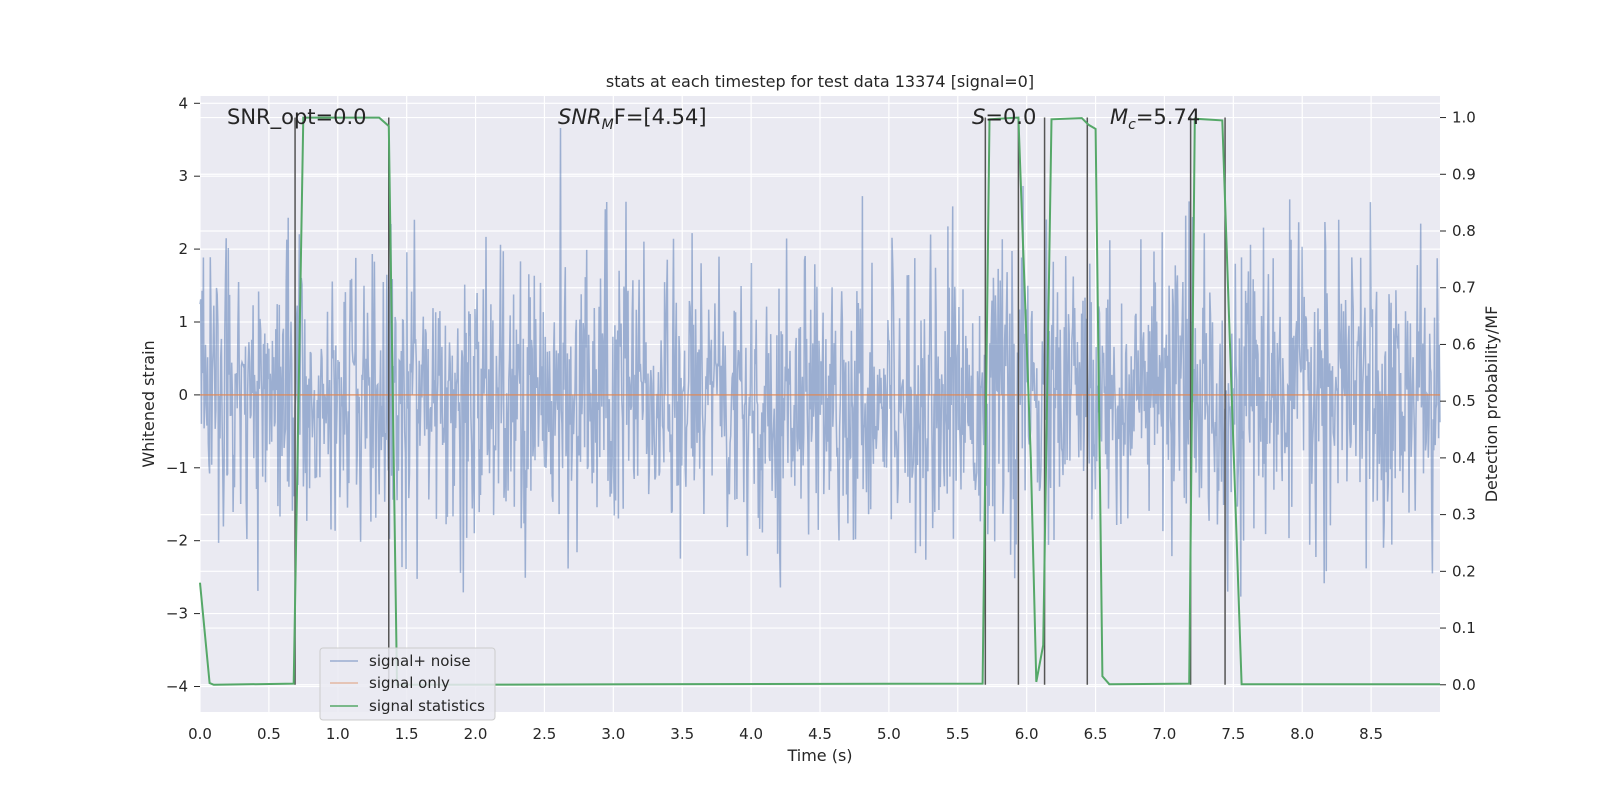  I want to click on legend-entry-signal-statistics: signal statistics, so click(427, 706).